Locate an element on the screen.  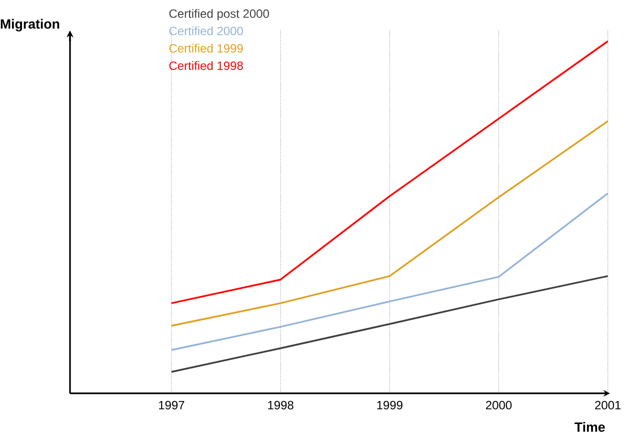
x-tick-label: 1999 is located at coordinates (389, 405).